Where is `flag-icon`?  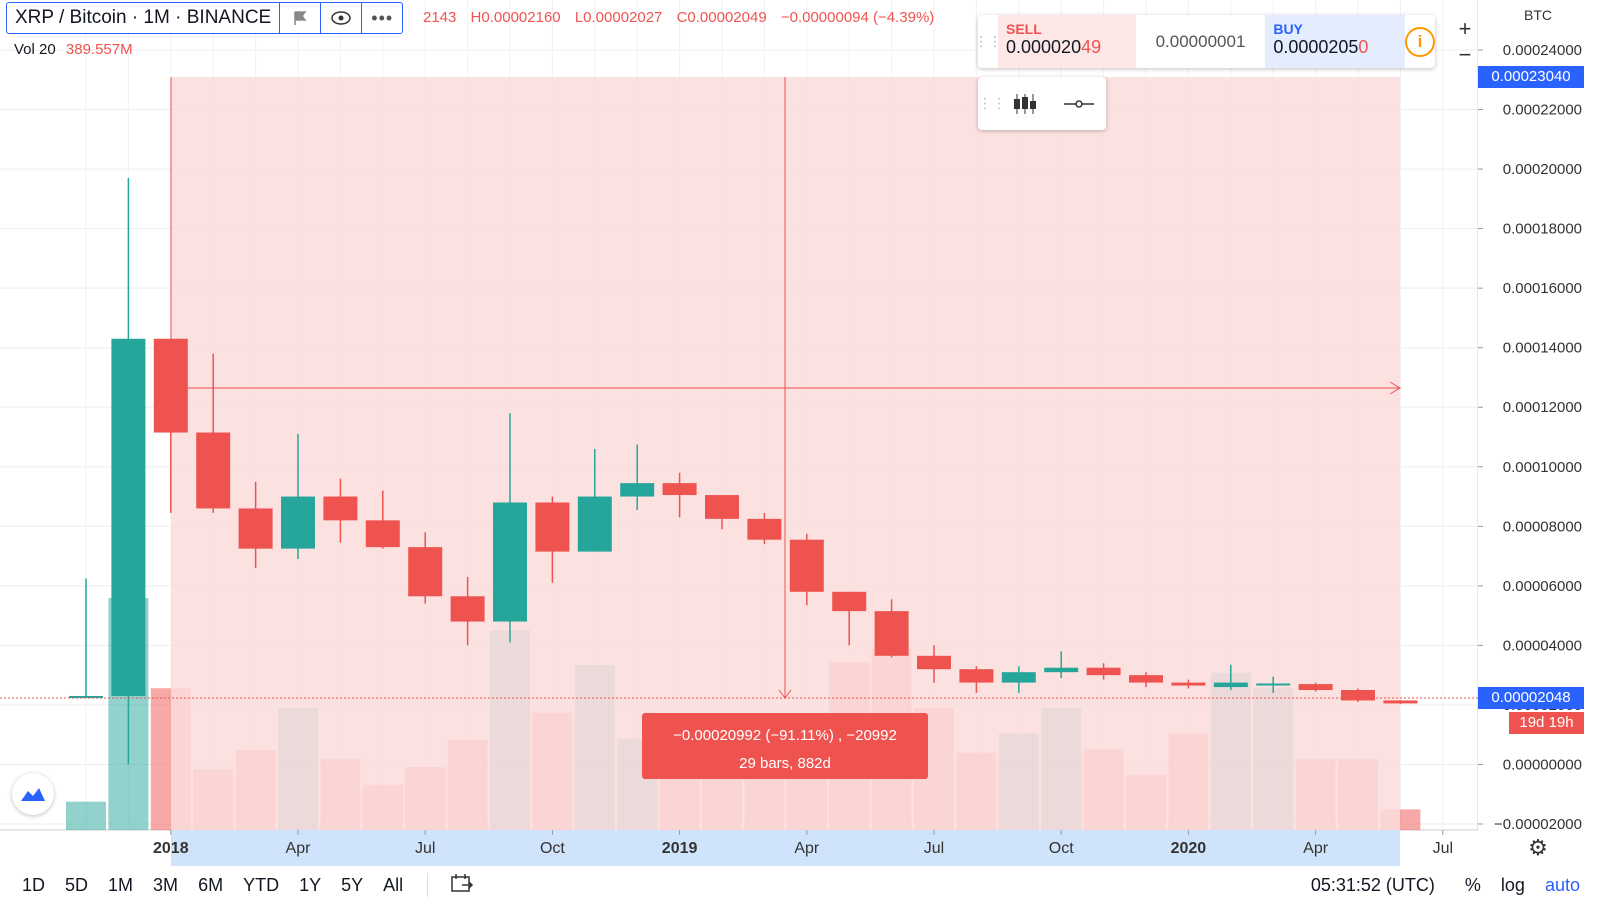
flag-icon is located at coordinates (300, 18).